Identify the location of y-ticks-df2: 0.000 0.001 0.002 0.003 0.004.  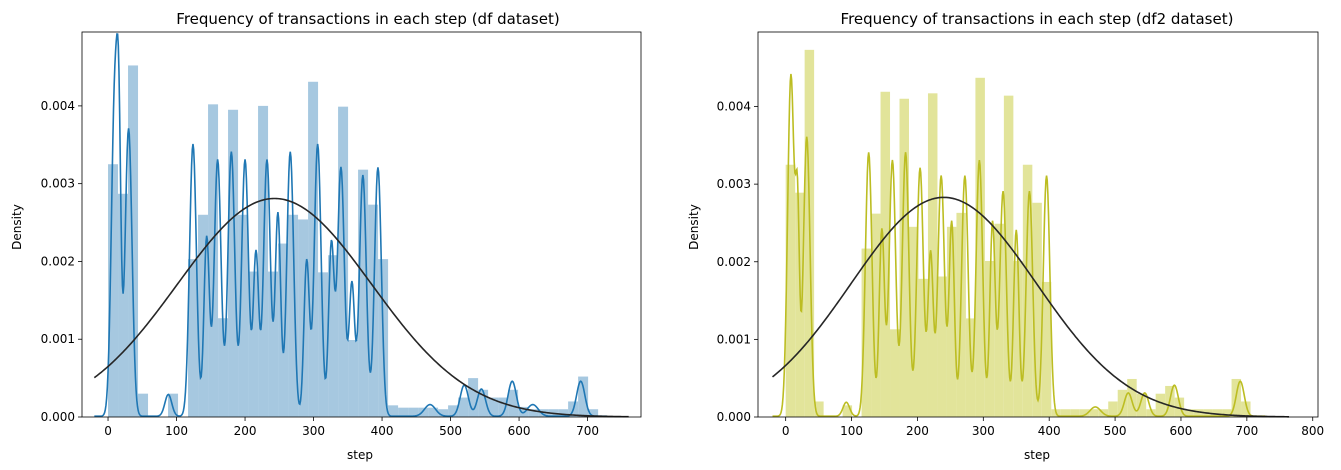
(737, 262).